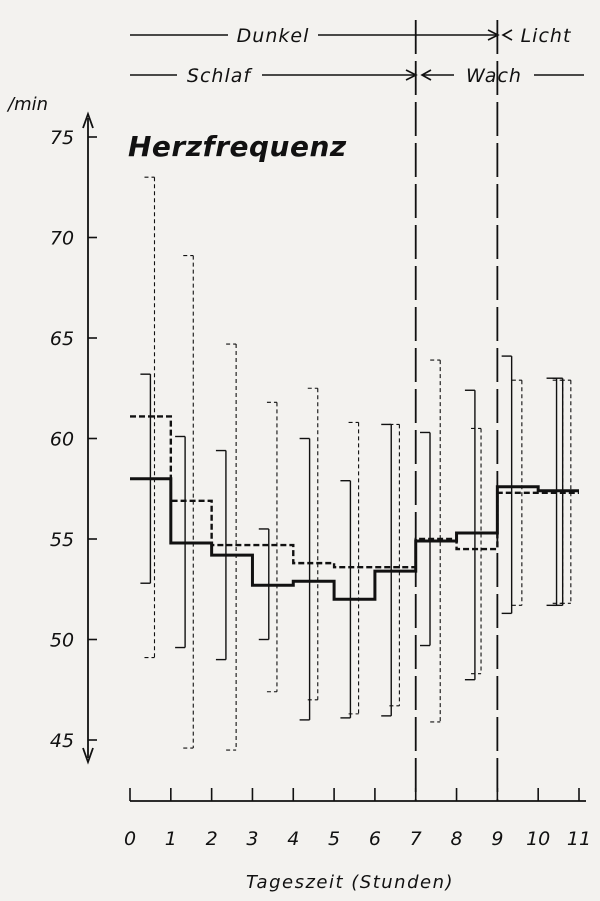  Describe the element at coordinates (375, 839) in the screenshot. I see `x-tick-label: 6` at that location.